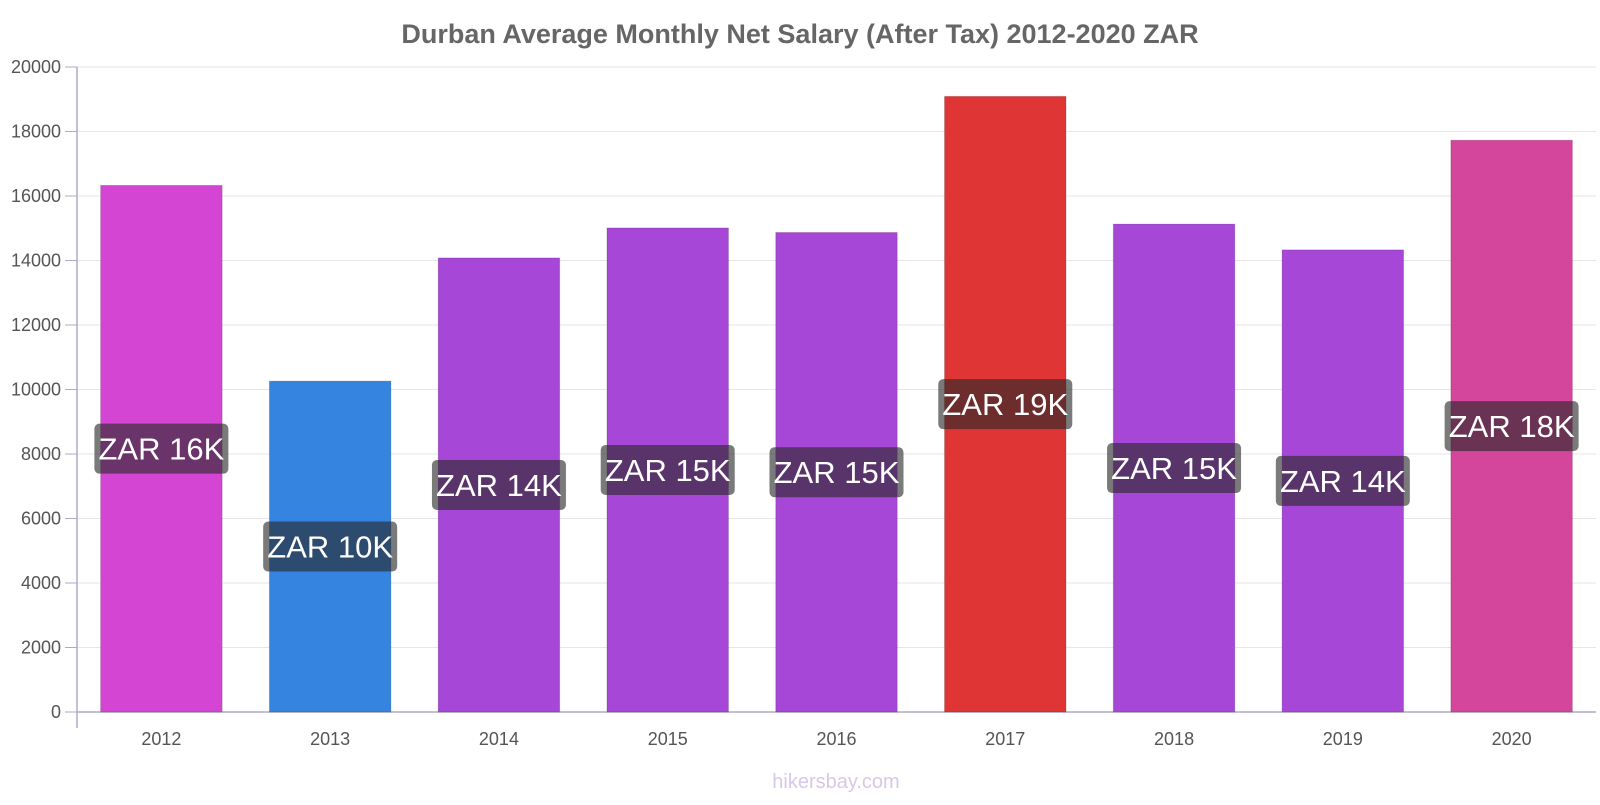  I want to click on data-label-text: ZAR 18K, so click(1512, 426).